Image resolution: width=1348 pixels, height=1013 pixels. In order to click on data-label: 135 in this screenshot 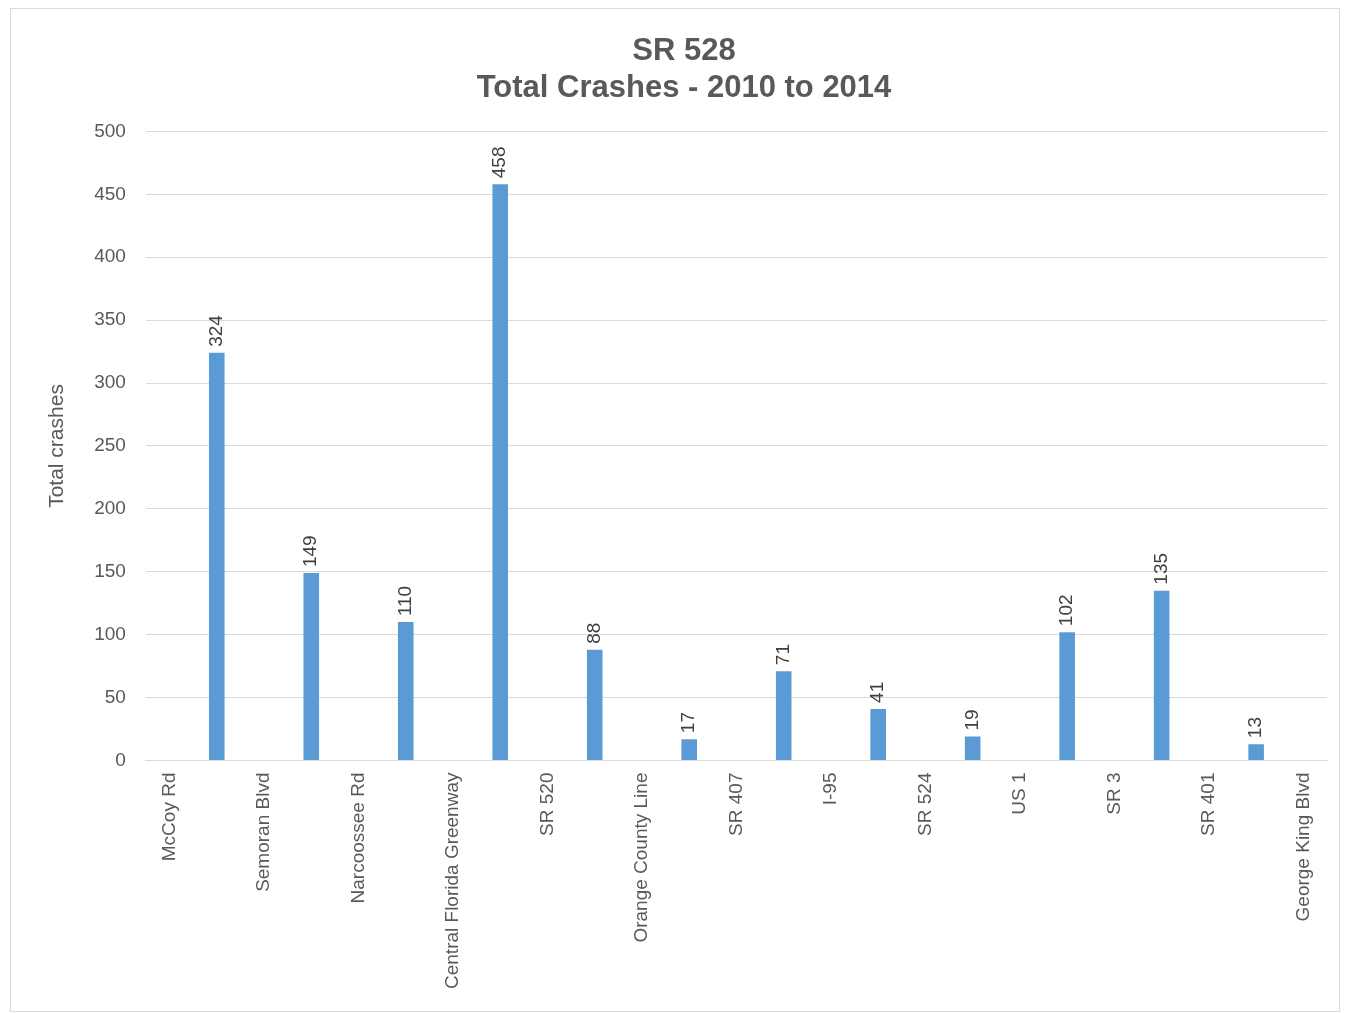, I will do `click(1160, 568)`.